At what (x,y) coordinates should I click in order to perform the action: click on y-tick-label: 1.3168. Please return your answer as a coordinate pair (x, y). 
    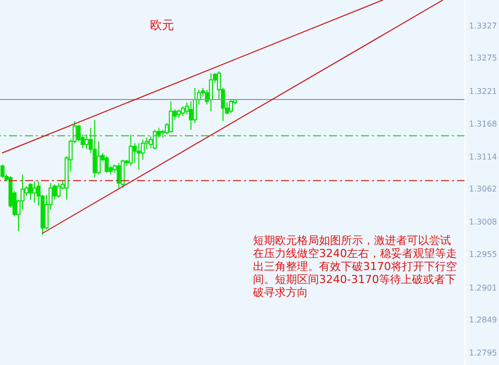
    Looking at the image, I should click on (483, 123).